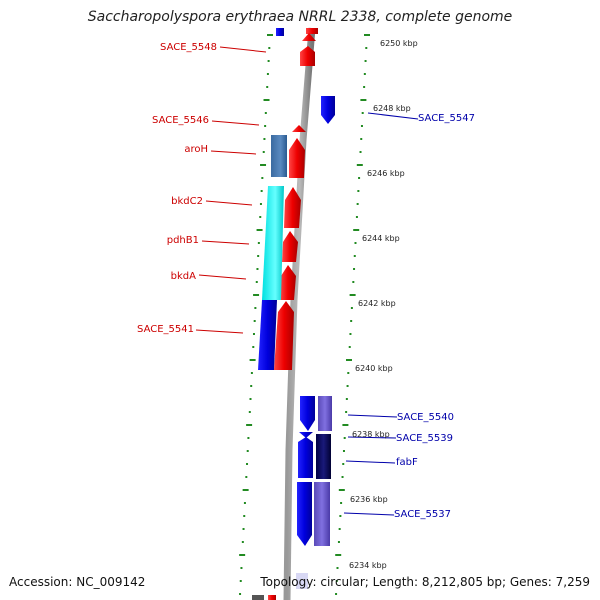  Describe the element at coordinates (422, 514) in the screenshot. I see `gene-label: SACE_5537` at that location.